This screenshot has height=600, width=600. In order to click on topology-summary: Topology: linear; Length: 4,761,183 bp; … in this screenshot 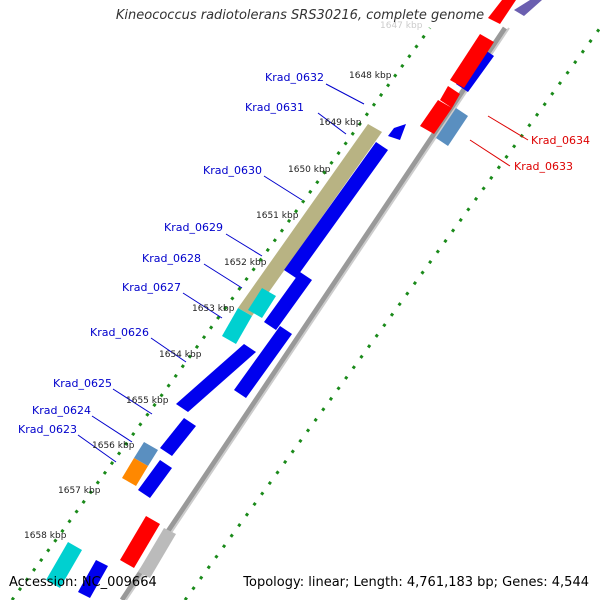, I will do `click(416, 582)`.